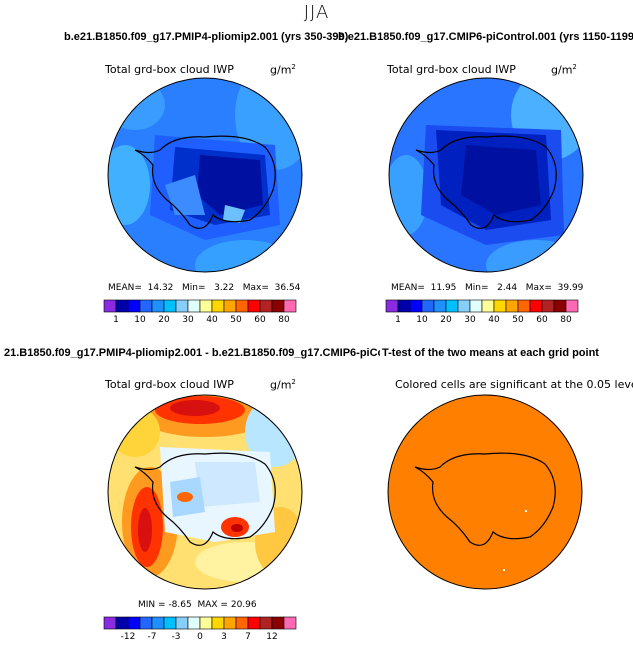 Image resolution: width=633 pixels, height=646 pixels. I want to click on panel1-colorbar, so click(200, 306).